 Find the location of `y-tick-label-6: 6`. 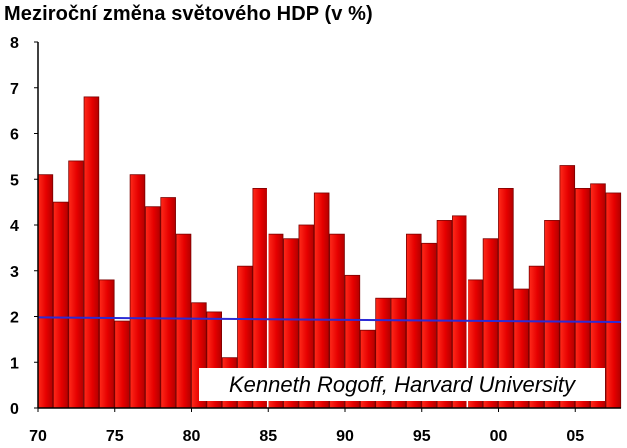

y-tick-label-6: 6 is located at coordinates (14, 135).